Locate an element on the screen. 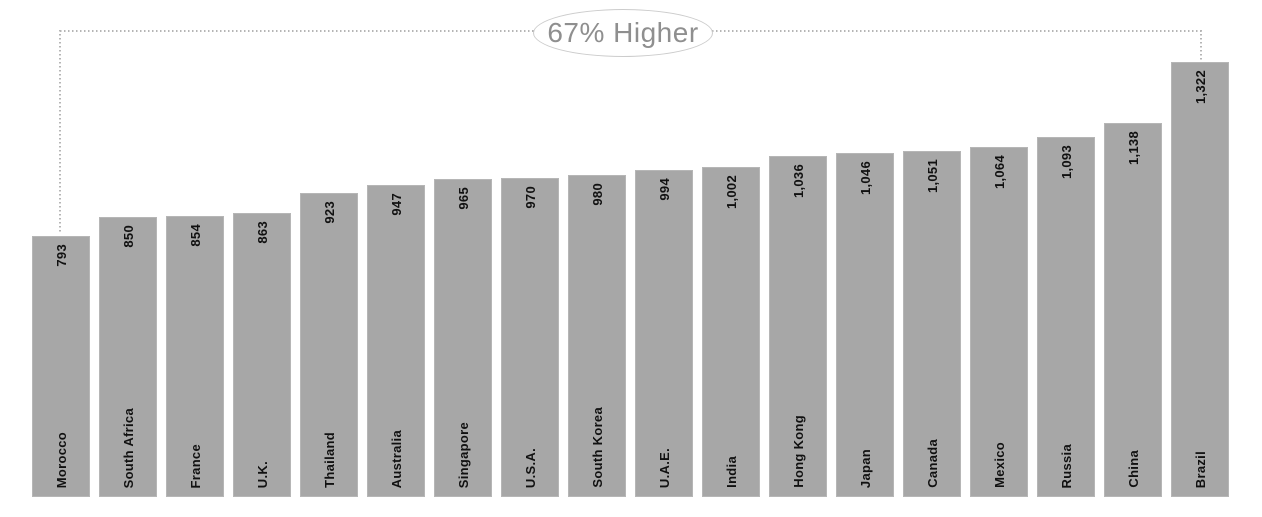 Image resolution: width=1262 pixels, height=517 pixels. bar-value-label: 863 is located at coordinates (262, 232).